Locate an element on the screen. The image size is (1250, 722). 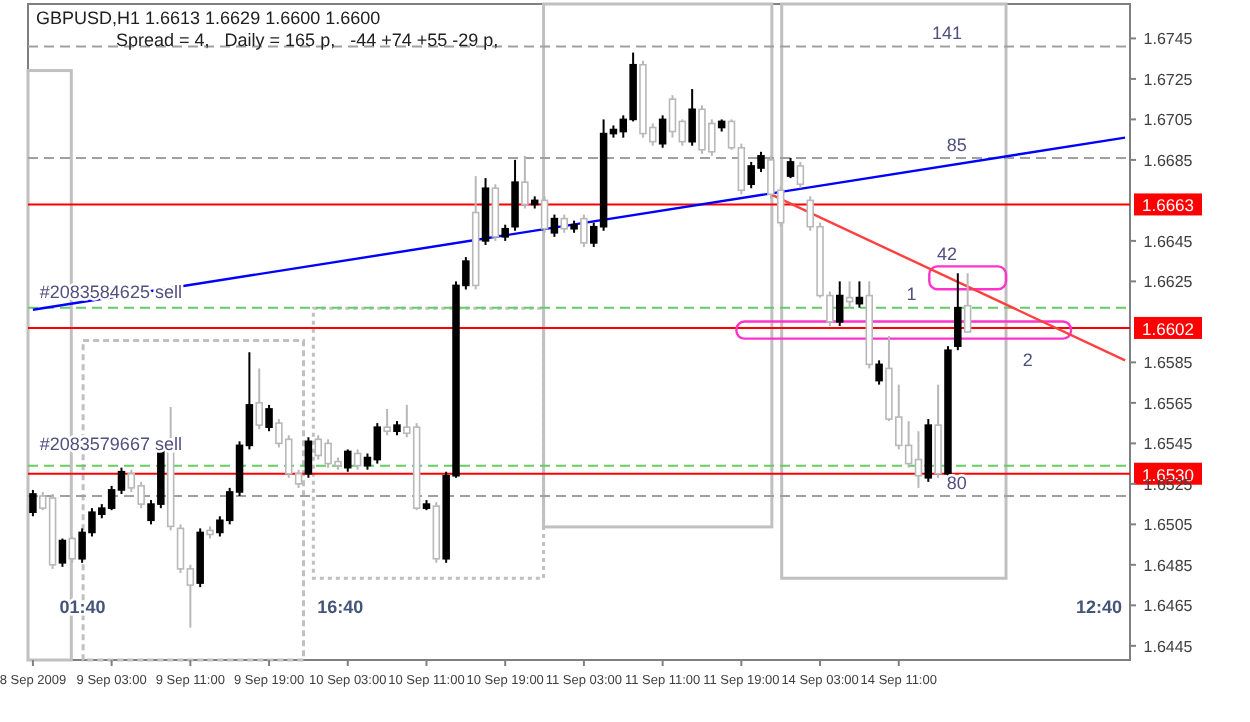
annotation: 80 is located at coordinates (956, 482).